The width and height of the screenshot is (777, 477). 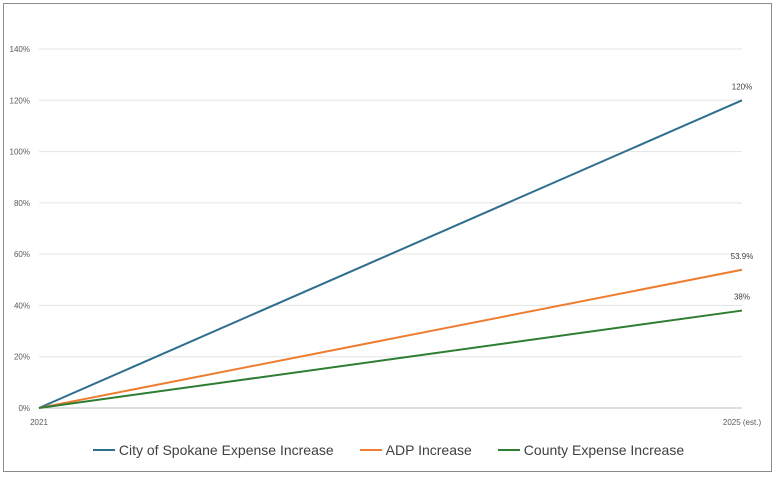 What do you see at coordinates (742, 256) in the screenshot?
I see `data-label: 53.9%` at bounding box center [742, 256].